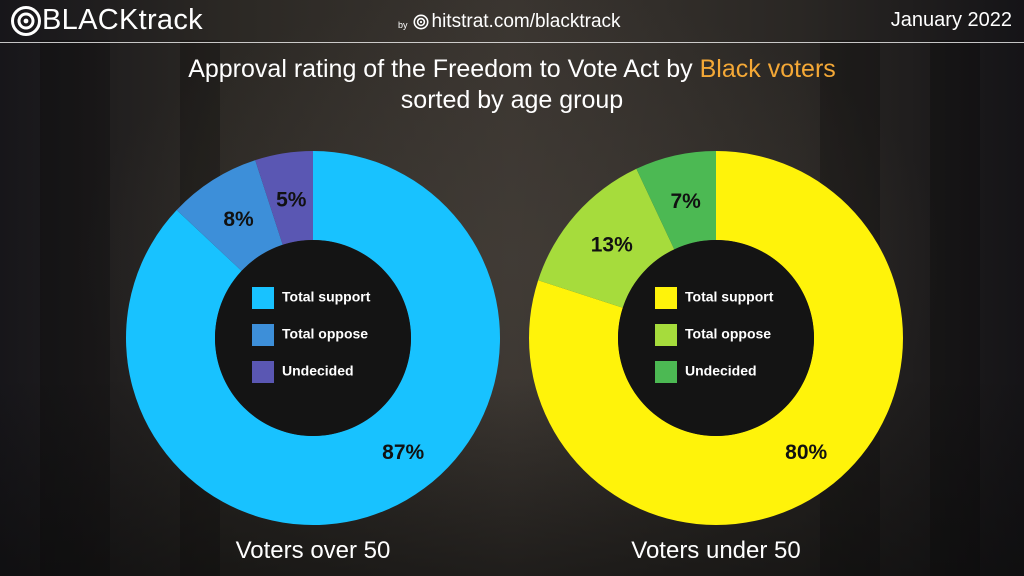  What do you see at coordinates (238, 219) in the screenshot?
I see `data-label-total-oppose: 8%` at bounding box center [238, 219].